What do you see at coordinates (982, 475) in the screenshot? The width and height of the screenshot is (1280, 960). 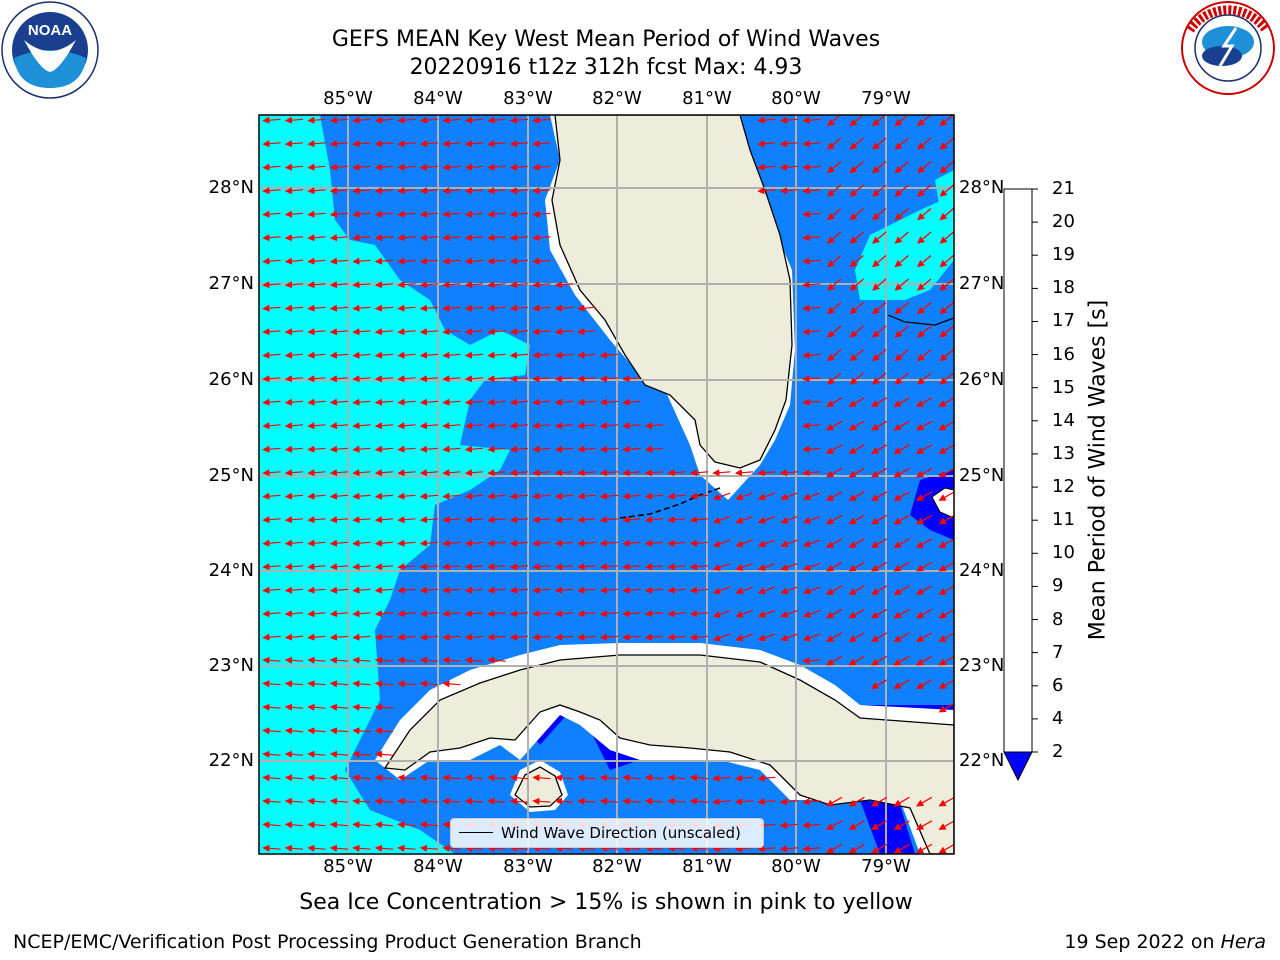 I see `lat-label-right: 25°N` at bounding box center [982, 475].